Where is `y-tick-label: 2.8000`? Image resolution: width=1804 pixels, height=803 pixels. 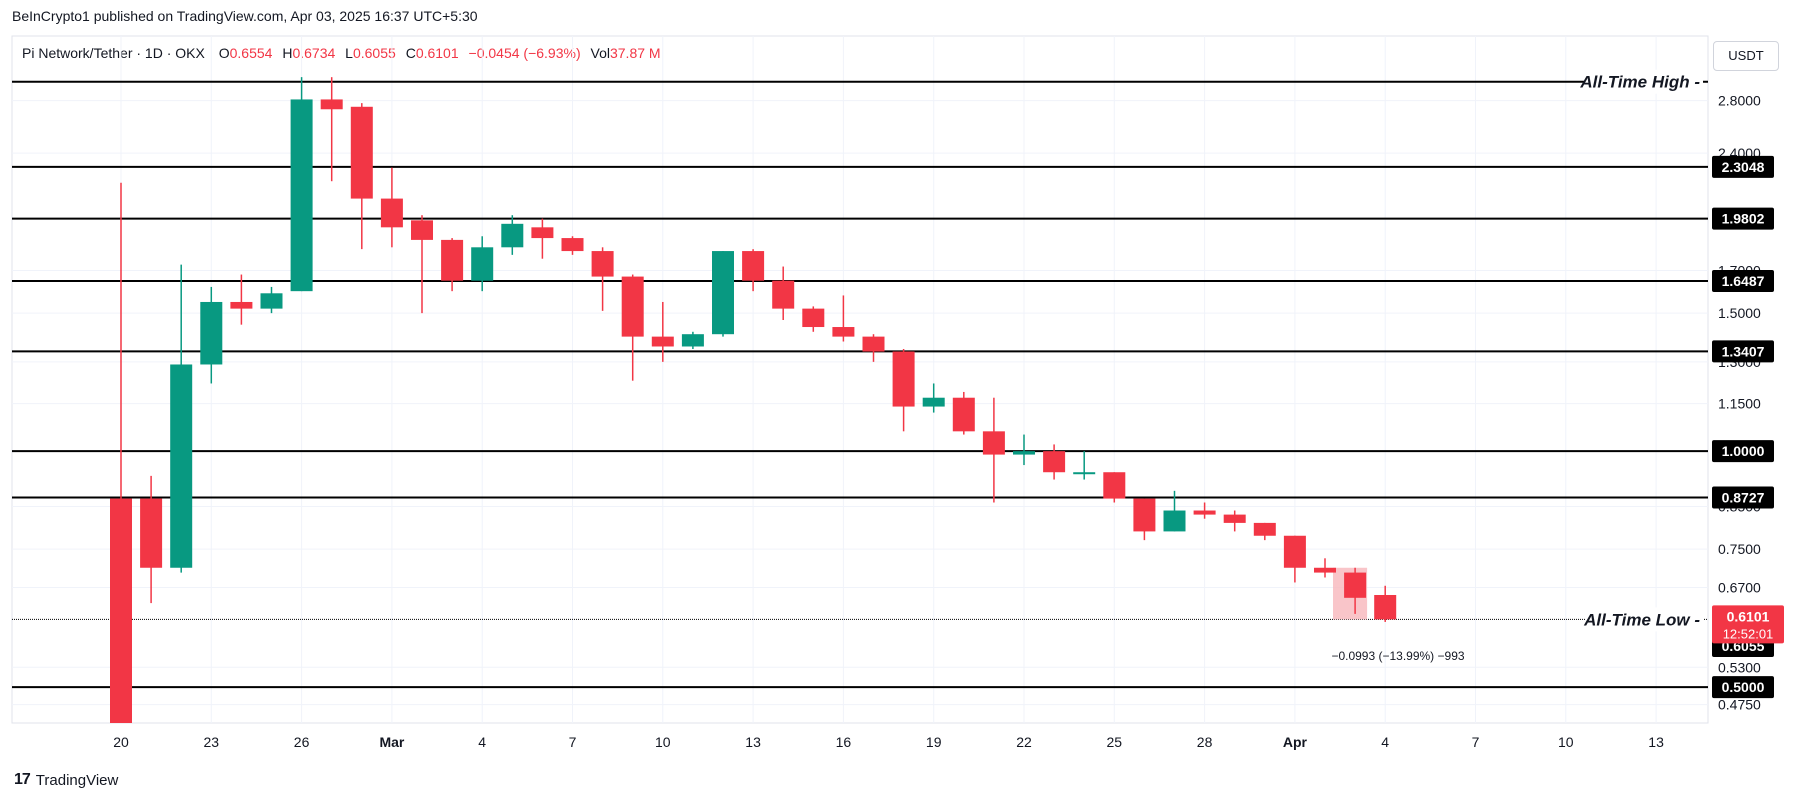
y-tick-label: 2.8000 is located at coordinates (1739, 101).